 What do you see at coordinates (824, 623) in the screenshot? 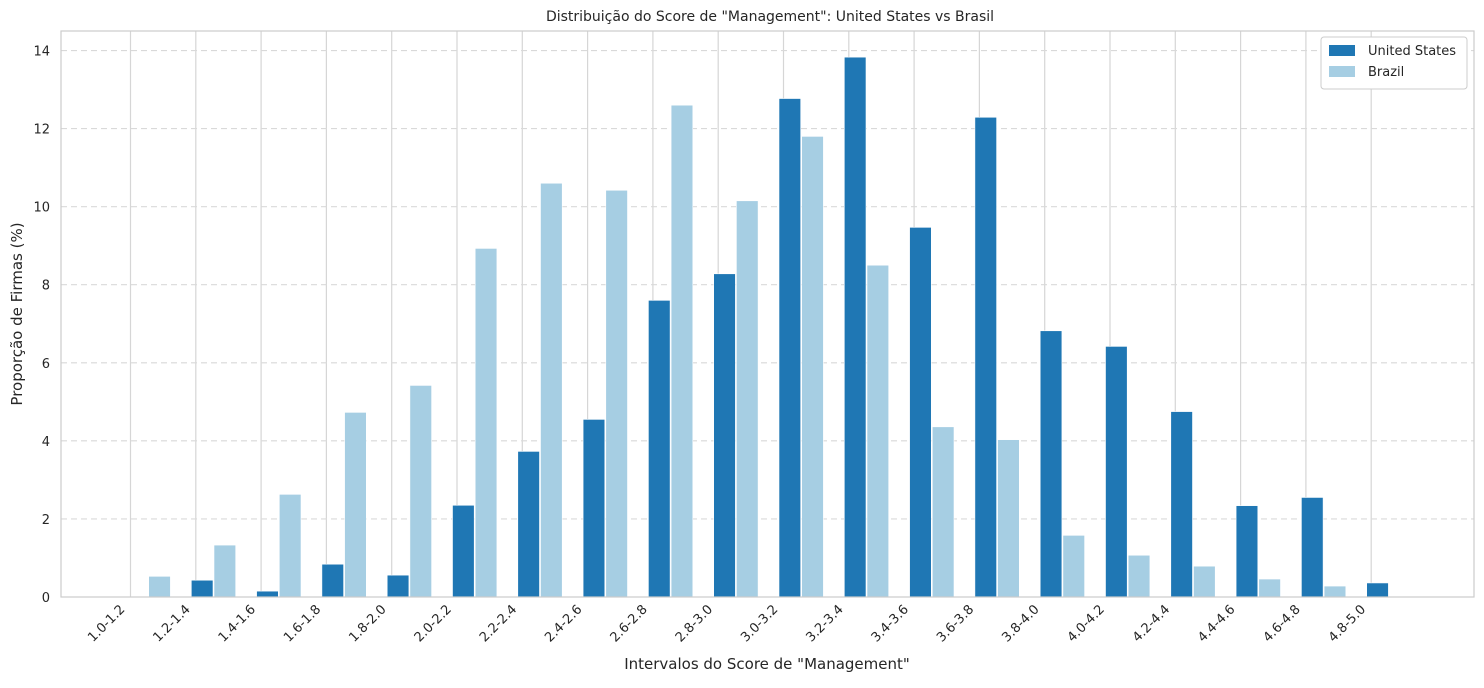
I see `x-tick-label: 3.2-3.4` at bounding box center [824, 623].